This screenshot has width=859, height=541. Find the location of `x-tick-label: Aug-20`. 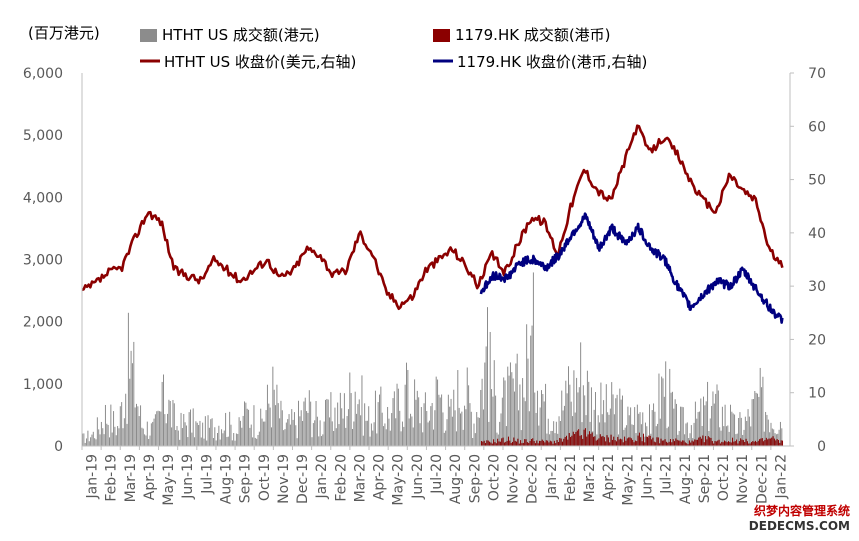

x-tick-label: Aug-20 is located at coordinates (456, 479).